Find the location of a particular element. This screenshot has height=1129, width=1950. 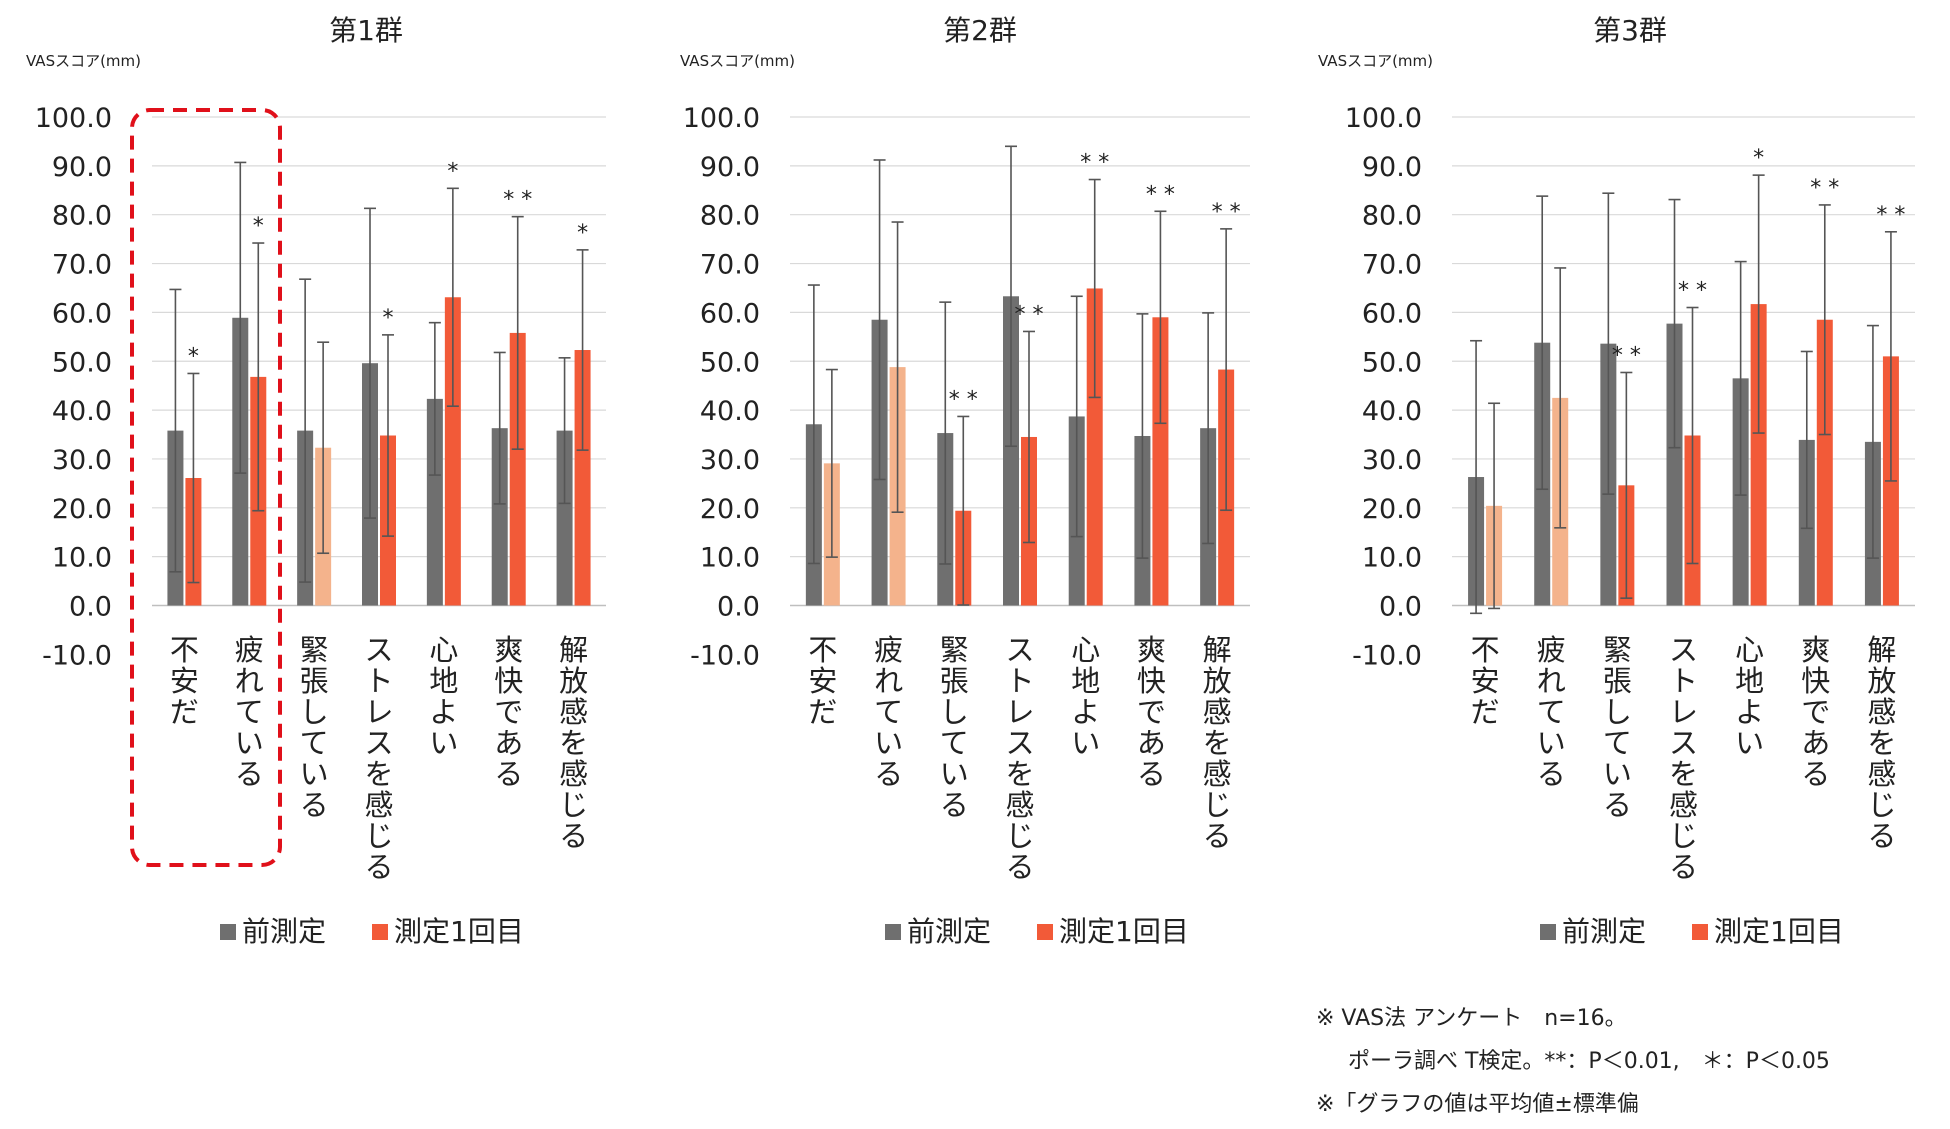

y-axis-label: VASスコア(mm) is located at coordinates (1375, 61).